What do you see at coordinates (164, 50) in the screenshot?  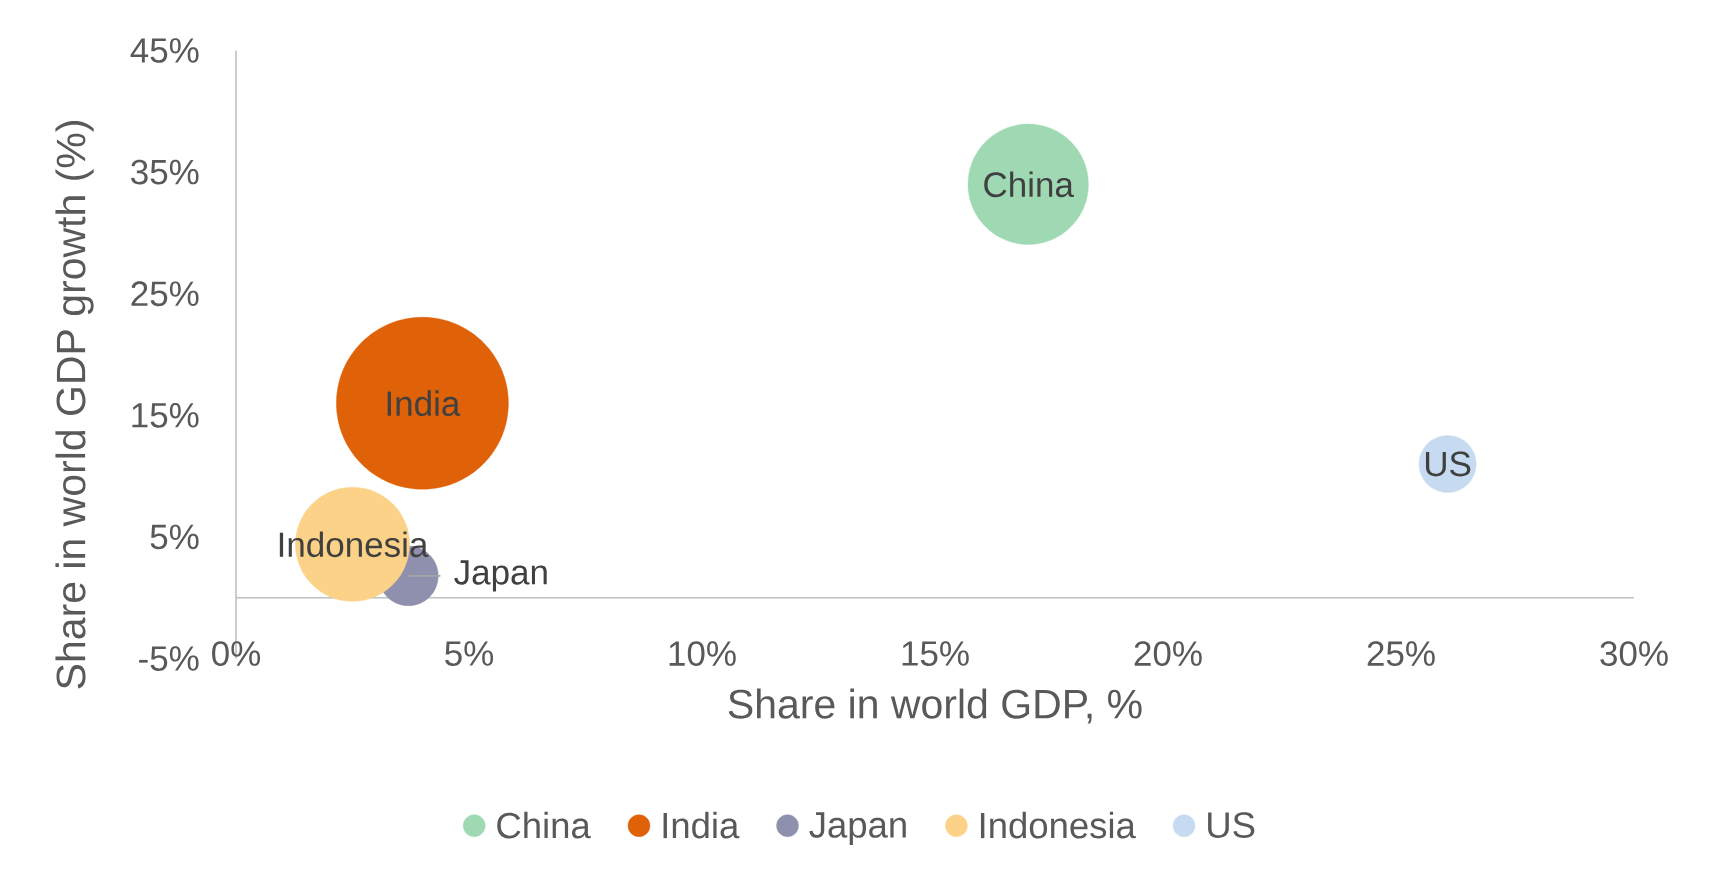 I see `y-tick-label: 45%` at bounding box center [164, 50].